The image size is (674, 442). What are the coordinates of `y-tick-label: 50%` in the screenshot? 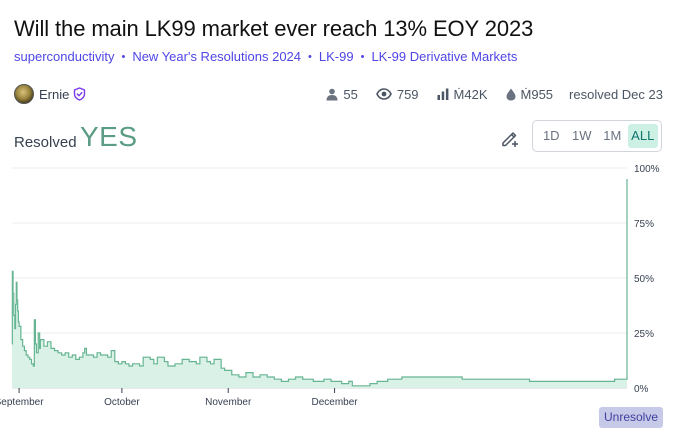 It's located at (644, 279).